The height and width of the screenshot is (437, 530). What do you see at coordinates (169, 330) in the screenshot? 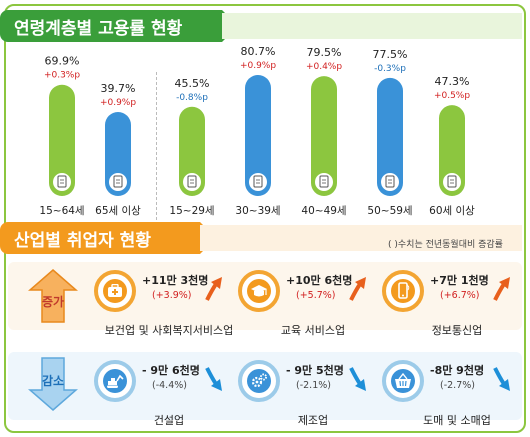
I see `industry-name: 보건업 및 사회복지서비스업` at bounding box center [169, 330].